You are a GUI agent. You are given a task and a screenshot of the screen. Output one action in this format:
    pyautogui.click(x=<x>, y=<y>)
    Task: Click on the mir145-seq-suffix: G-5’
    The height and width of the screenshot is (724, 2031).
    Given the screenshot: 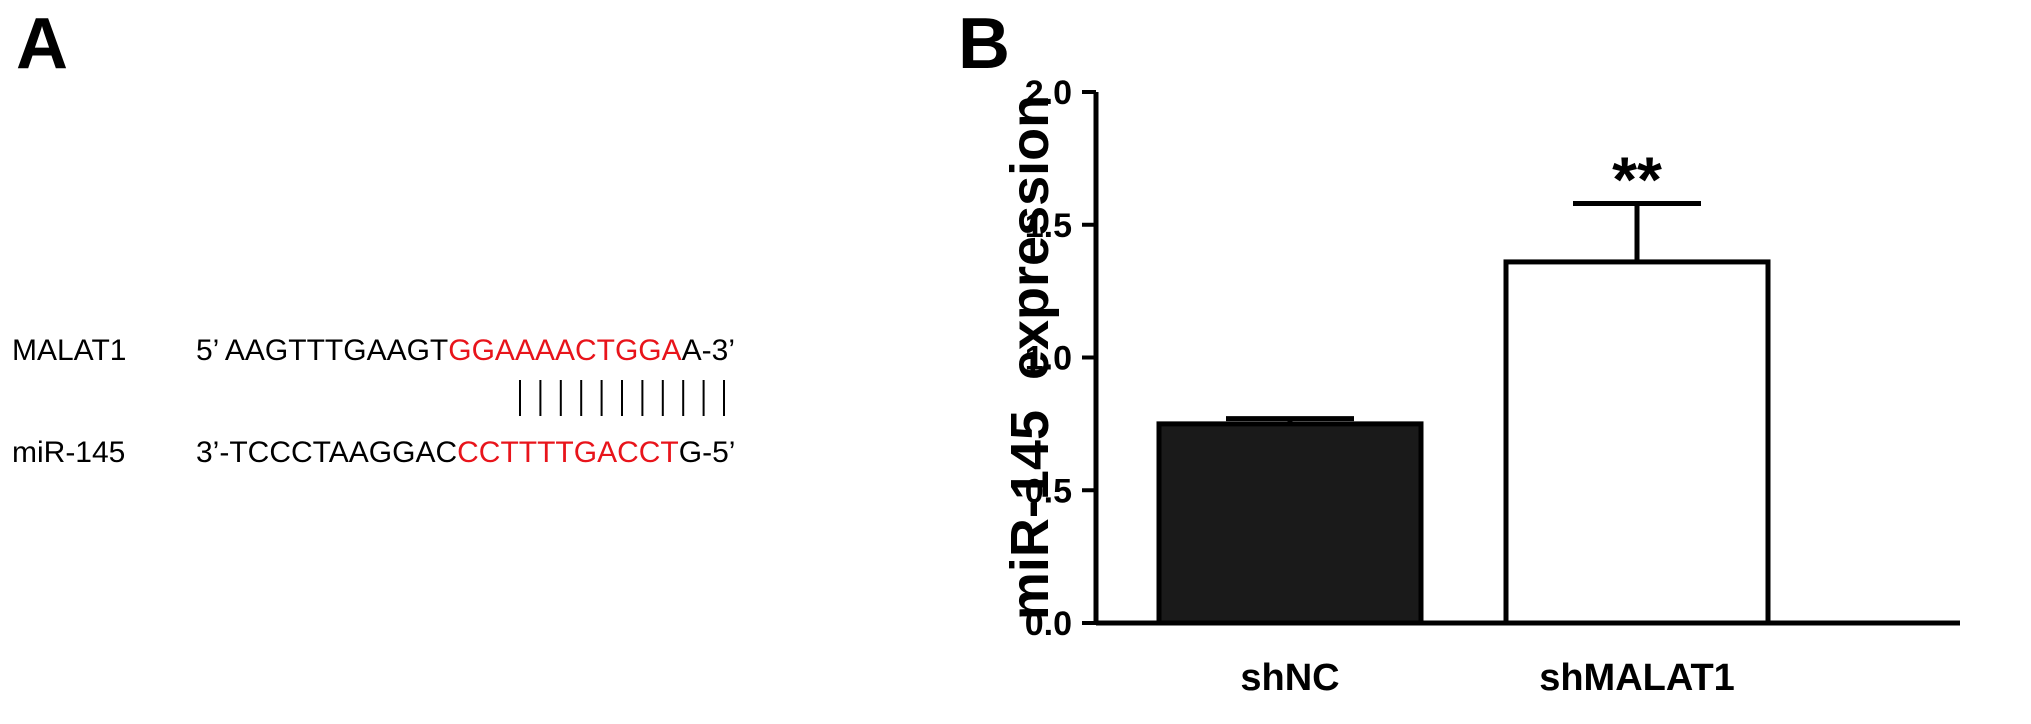 What is the action you would take?
    pyautogui.click(x=707, y=452)
    